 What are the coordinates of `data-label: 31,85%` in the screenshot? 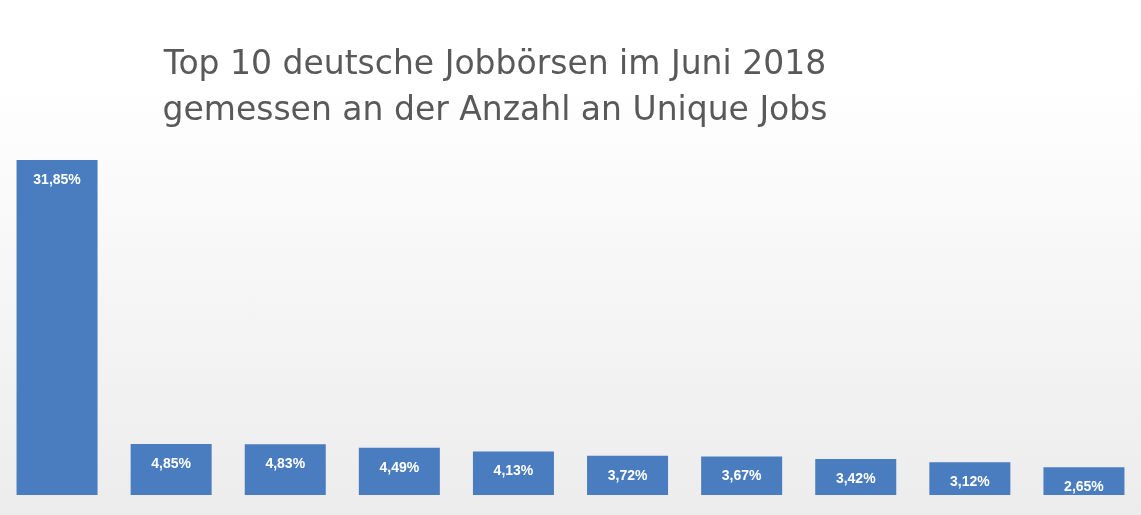 It's located at (57, 178).